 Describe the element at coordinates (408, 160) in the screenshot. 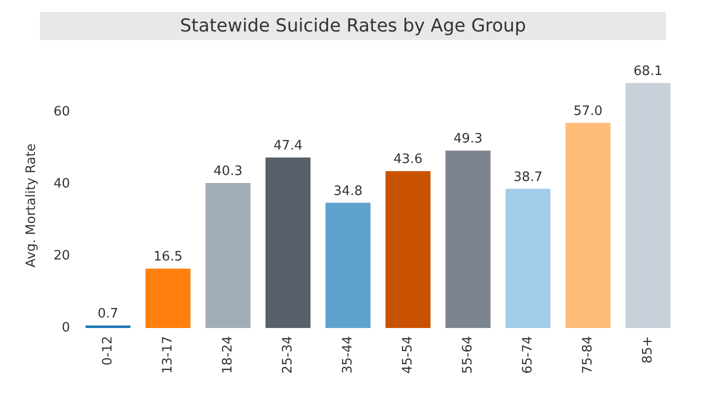

I see `data-label: 43.6` at that location.